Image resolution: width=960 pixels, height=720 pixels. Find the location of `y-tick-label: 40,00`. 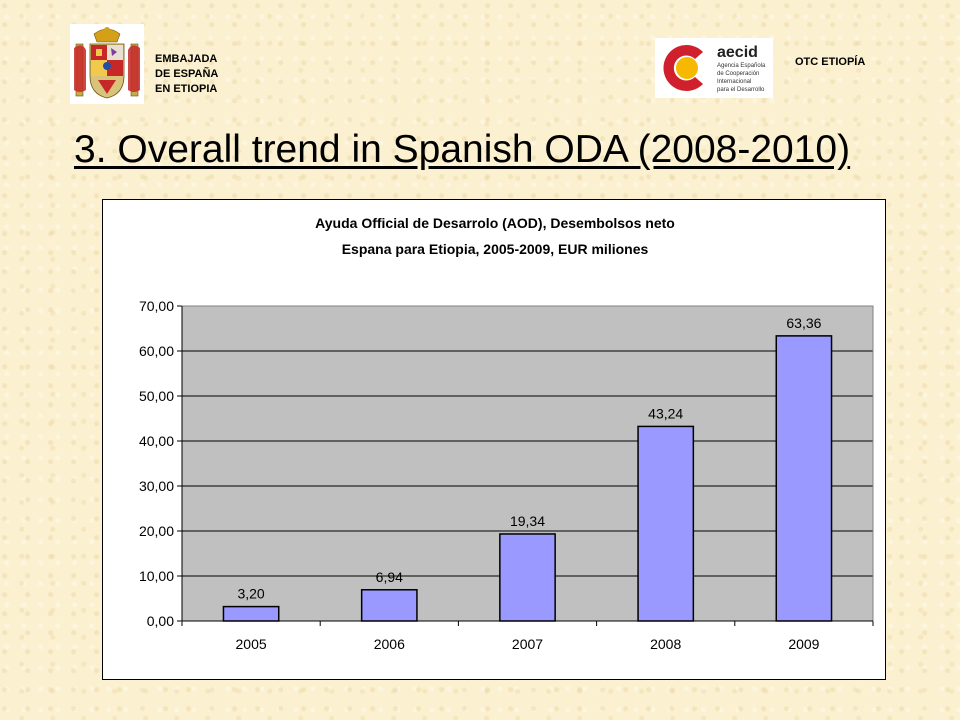

y-tick-label: 40,00 is located at coordinates (156, 441).